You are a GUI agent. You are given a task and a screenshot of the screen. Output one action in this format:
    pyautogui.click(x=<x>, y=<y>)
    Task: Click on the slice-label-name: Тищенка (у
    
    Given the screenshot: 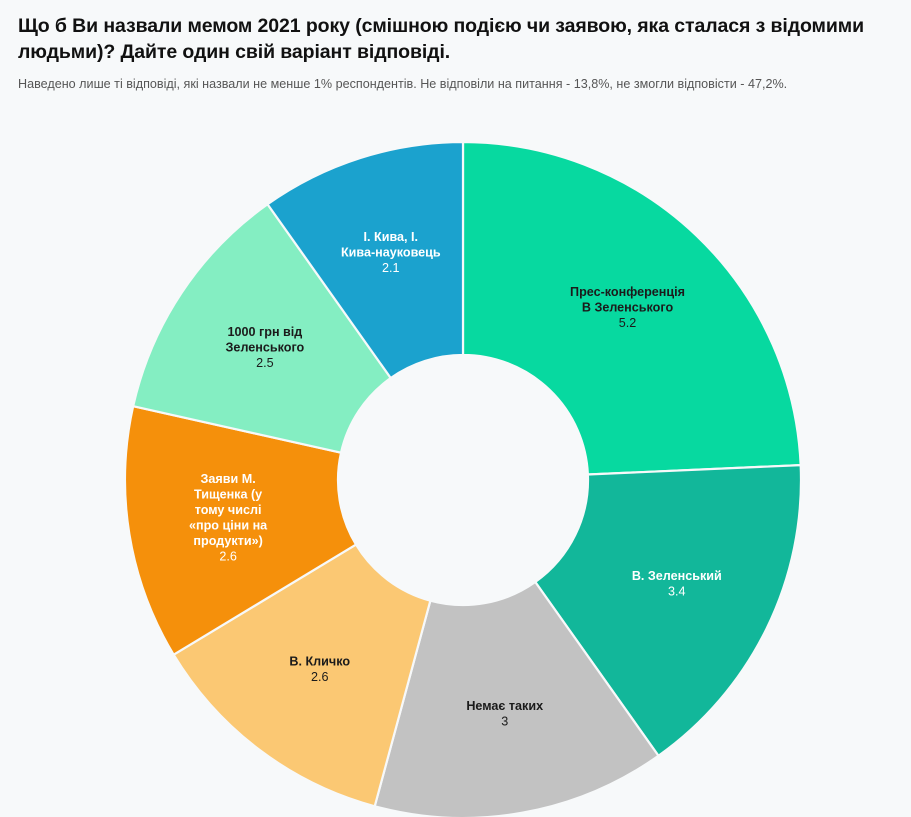 What is the action you would take?
    pyautogui.click(x=228, y=494)
    